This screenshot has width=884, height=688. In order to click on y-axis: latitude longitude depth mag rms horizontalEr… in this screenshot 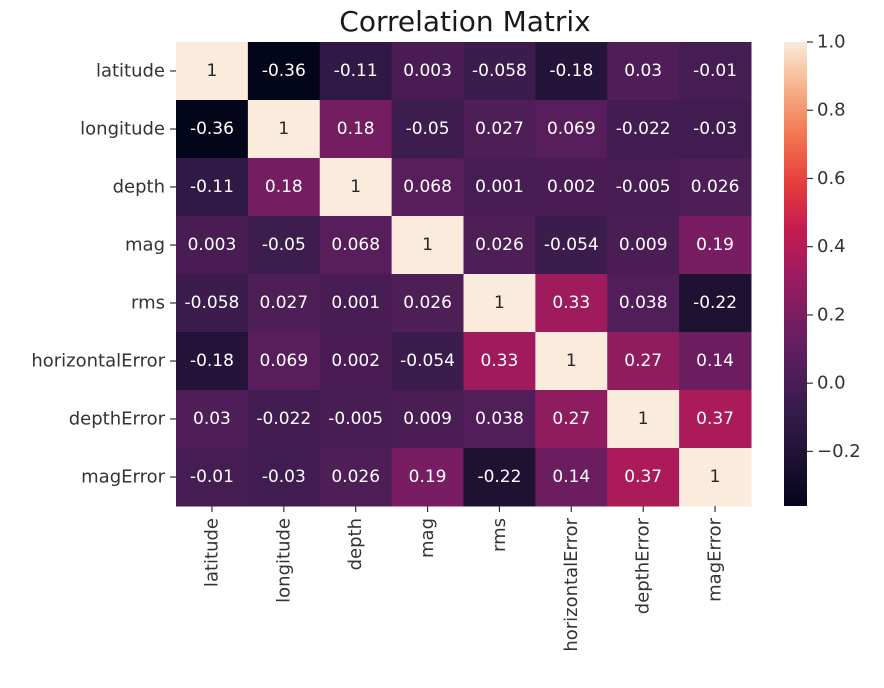, I will do `click(103, 274)`.